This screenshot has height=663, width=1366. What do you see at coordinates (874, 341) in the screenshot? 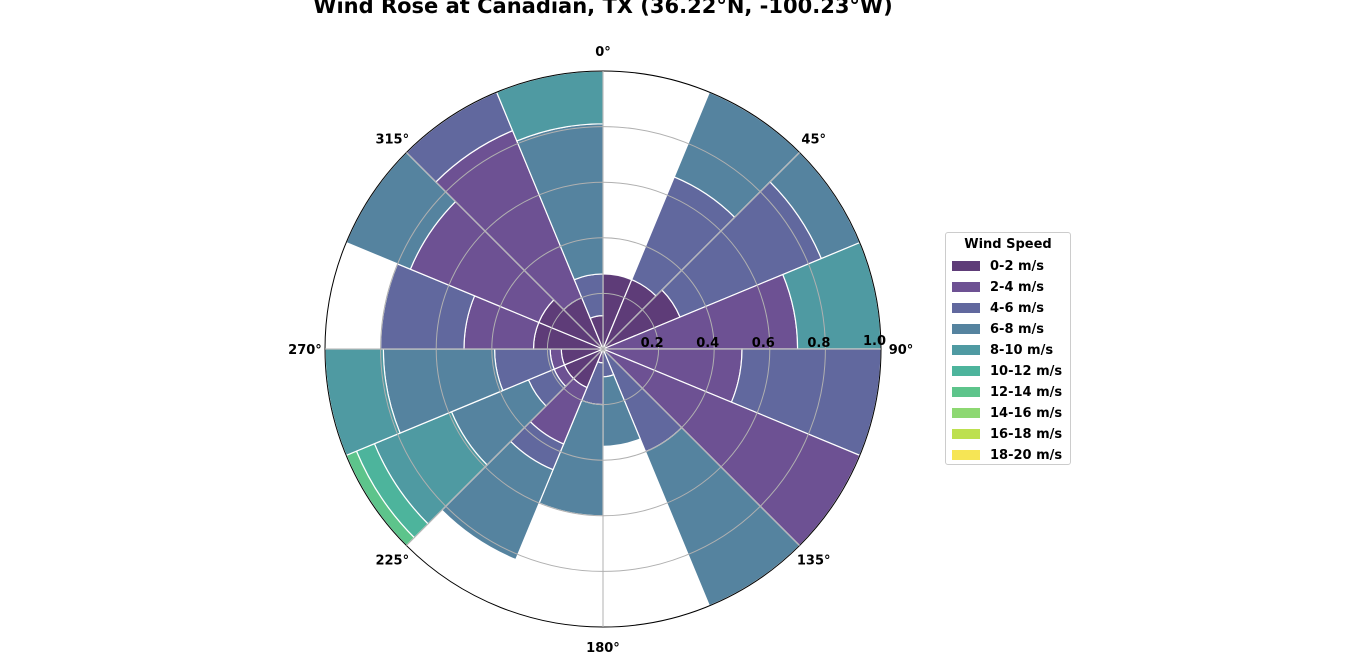
I see `radial-tick-label: 1.0` at bounding box center [874, 341].